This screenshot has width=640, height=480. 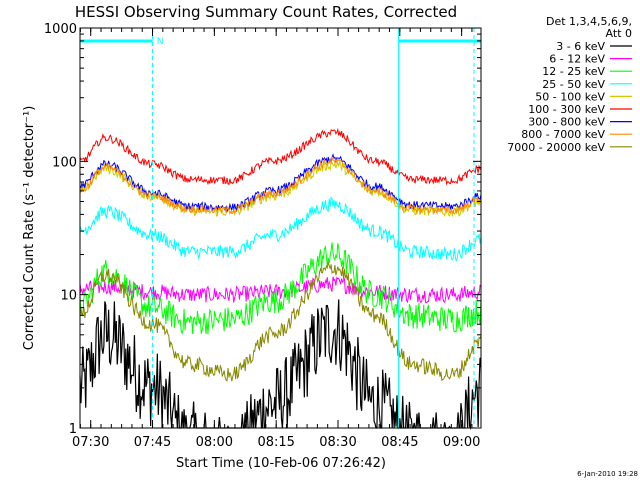 I want to click on y-tick-label: 10, so click(x=68, y=296).